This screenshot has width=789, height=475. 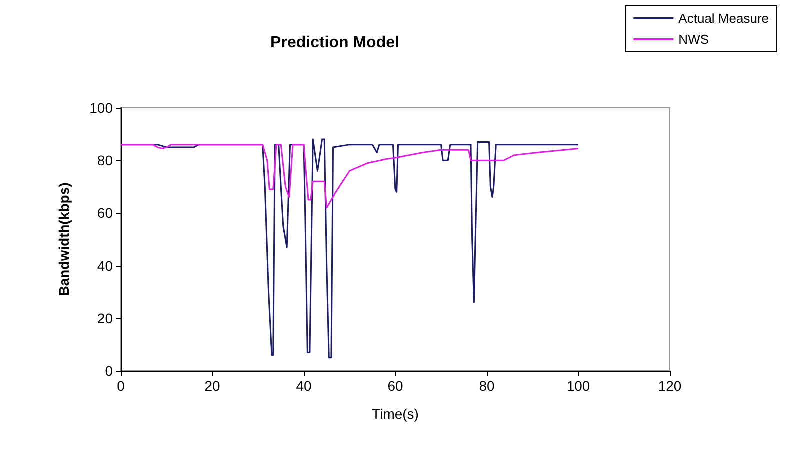 I want to click on x-tick-label: 60, so click(x=396, y=386).